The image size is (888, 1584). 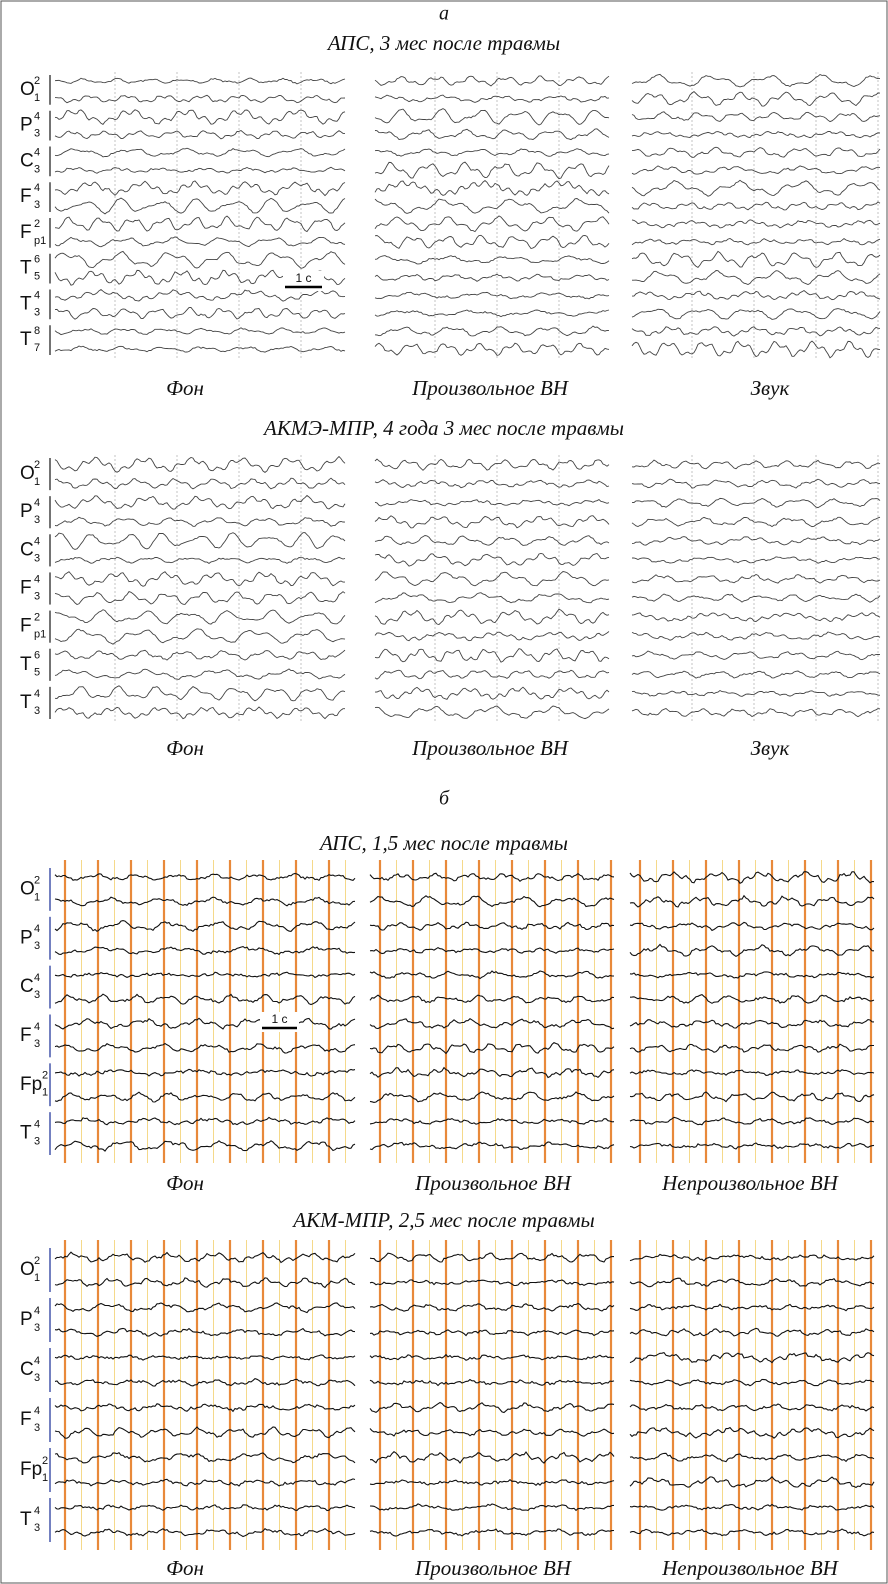 I want to click on channel-label: O, so click(x=27, y=473).